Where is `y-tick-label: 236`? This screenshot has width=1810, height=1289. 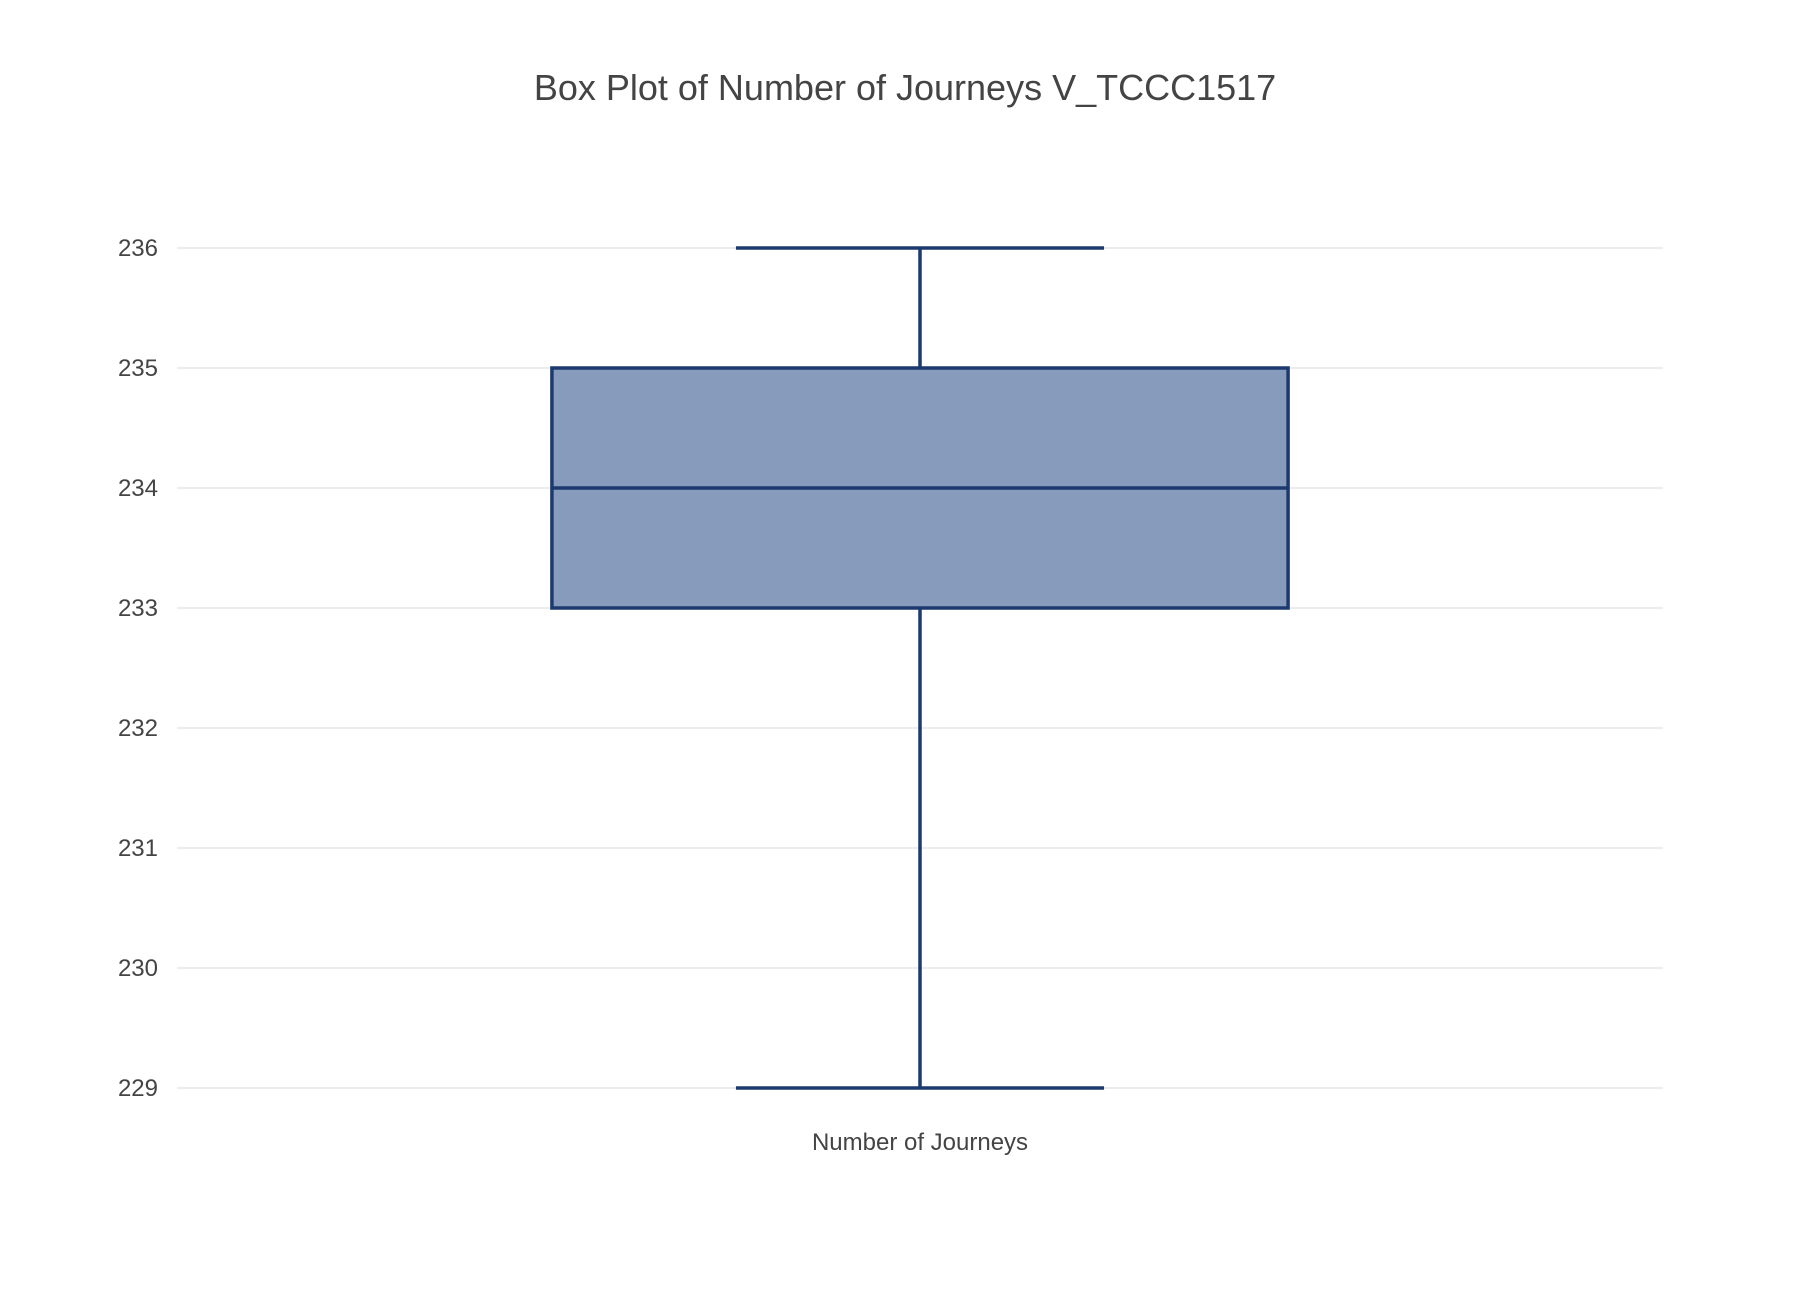
y-tick-label: 236 is located at coordinates (138, 248).